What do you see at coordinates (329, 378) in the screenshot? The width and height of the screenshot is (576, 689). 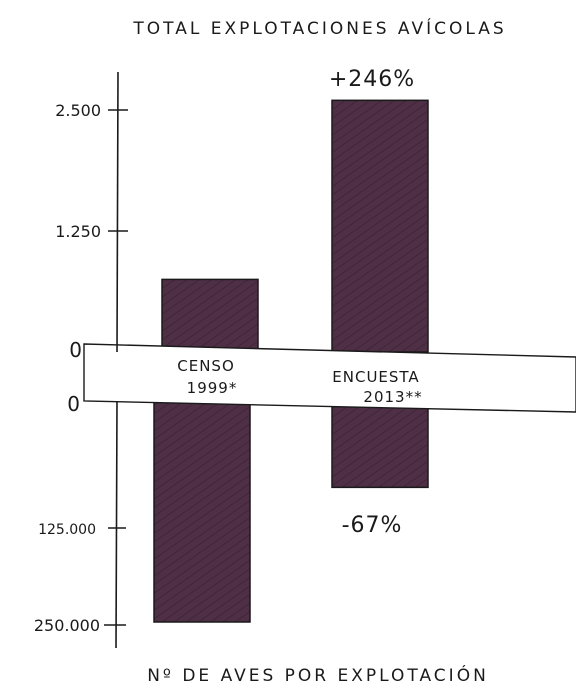 I see `separator-band` at bounding box center [329, 378].